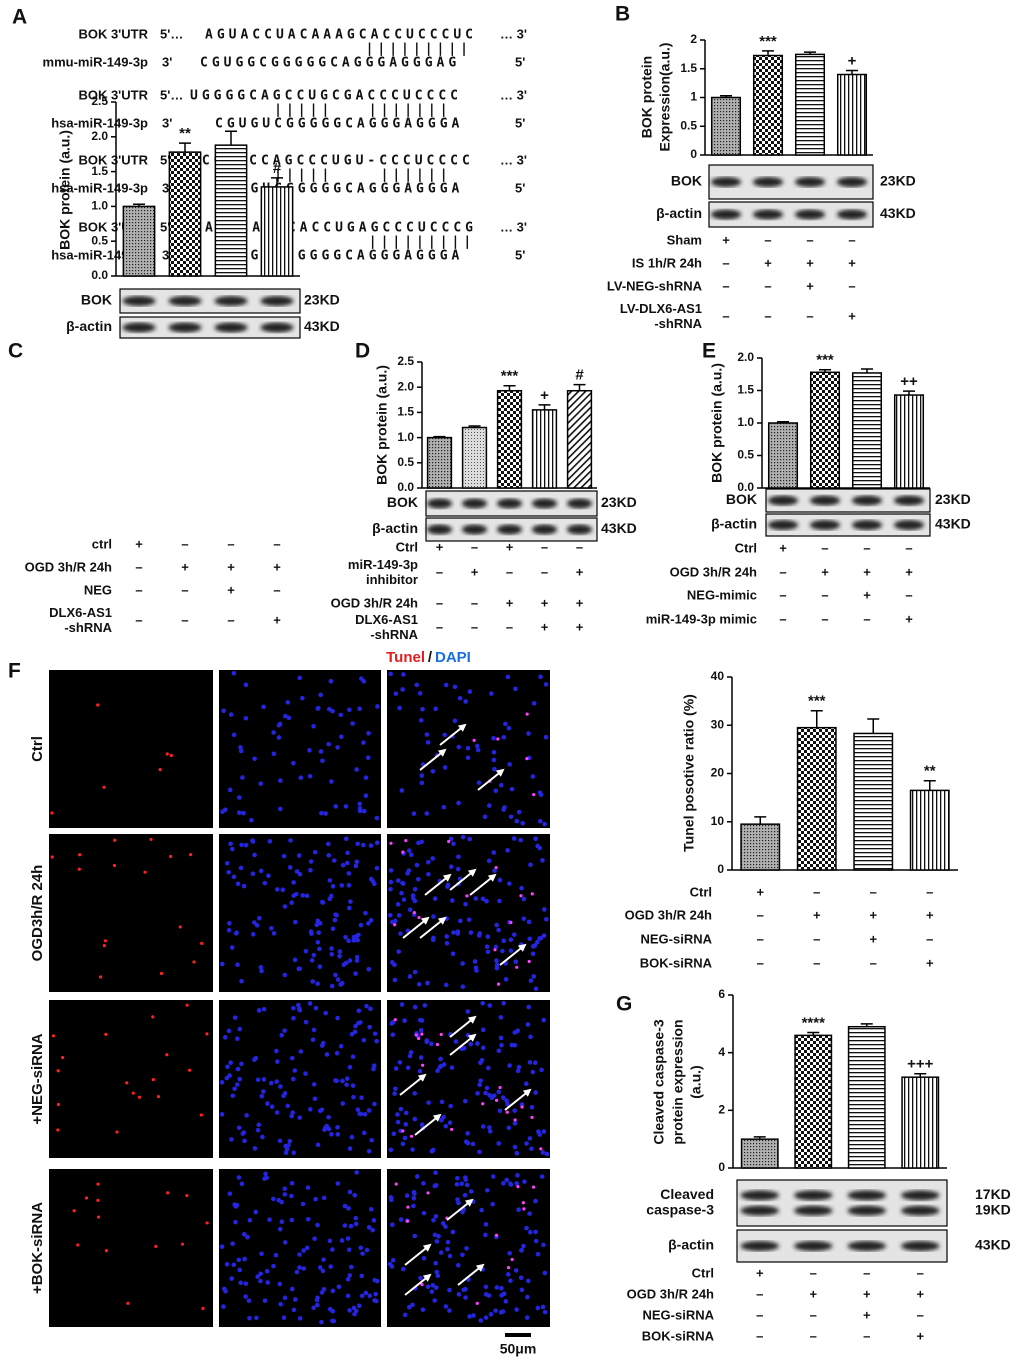  Describe the element at coordinates (721, 1052) in the screenshot. I see `y-tick-label: 4` at that location.